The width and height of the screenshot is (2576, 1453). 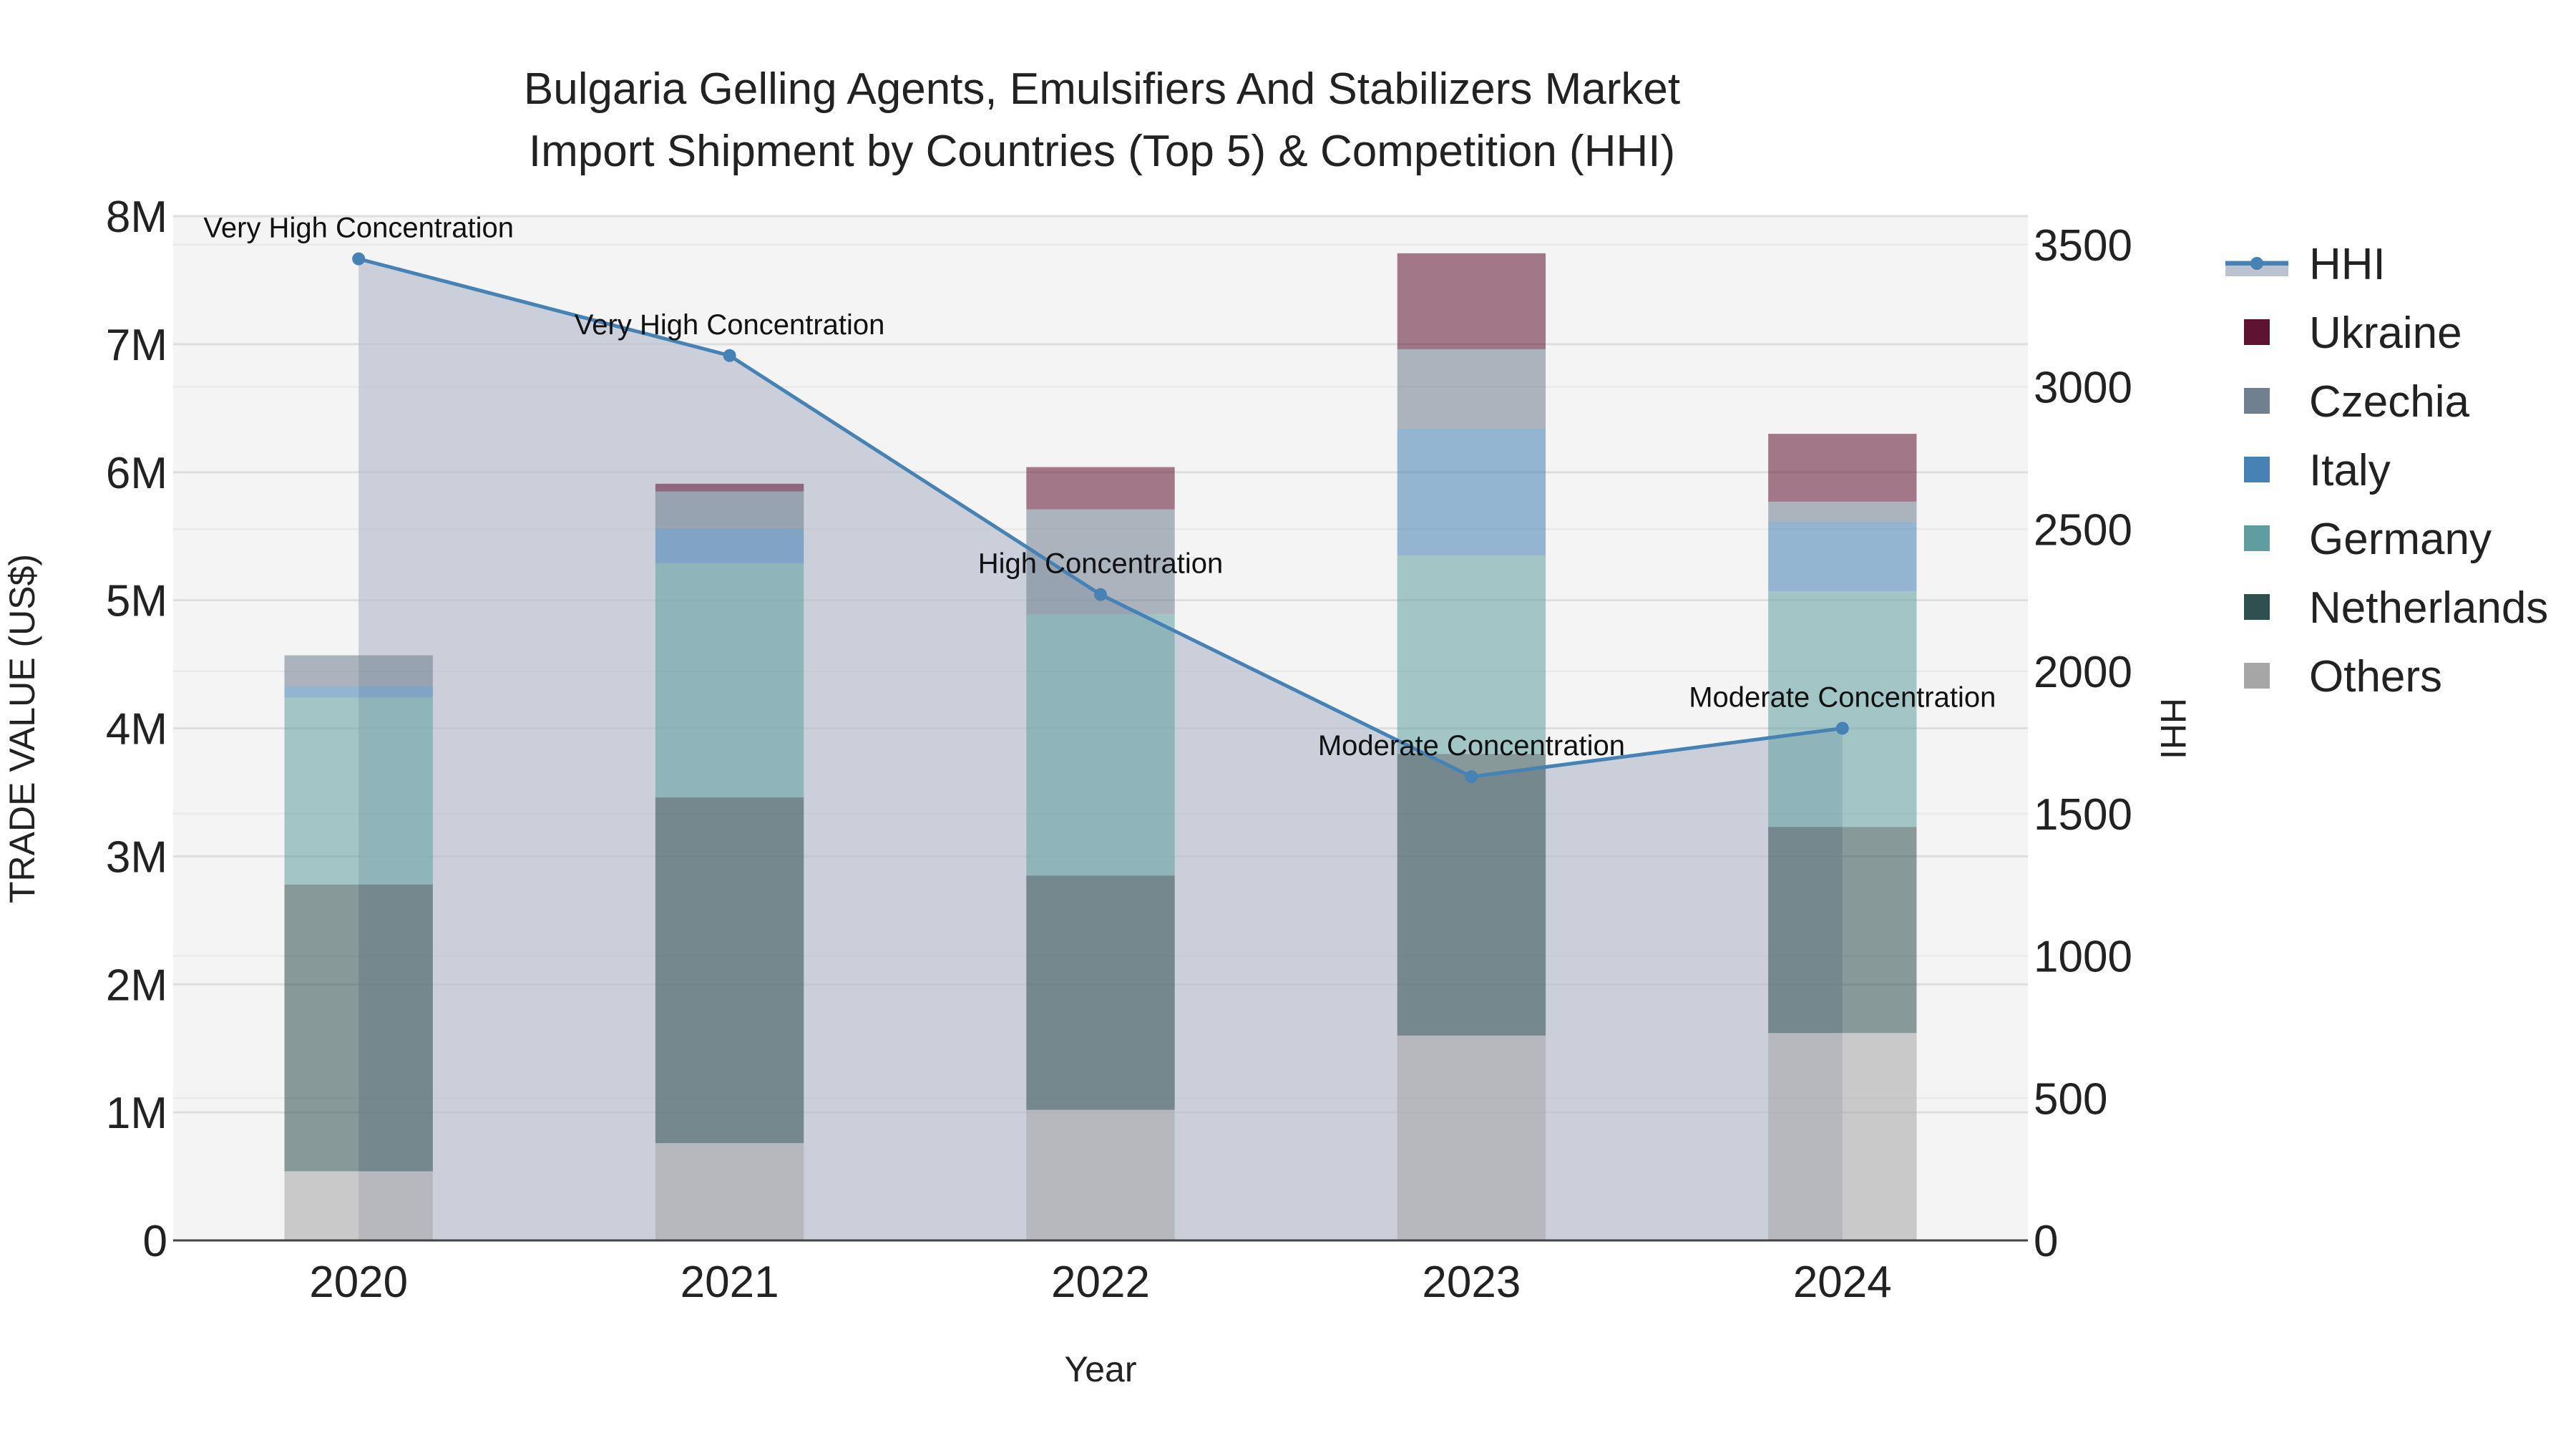 I want to click on x-tick-label: 2021, so click(x=729, y=1282).